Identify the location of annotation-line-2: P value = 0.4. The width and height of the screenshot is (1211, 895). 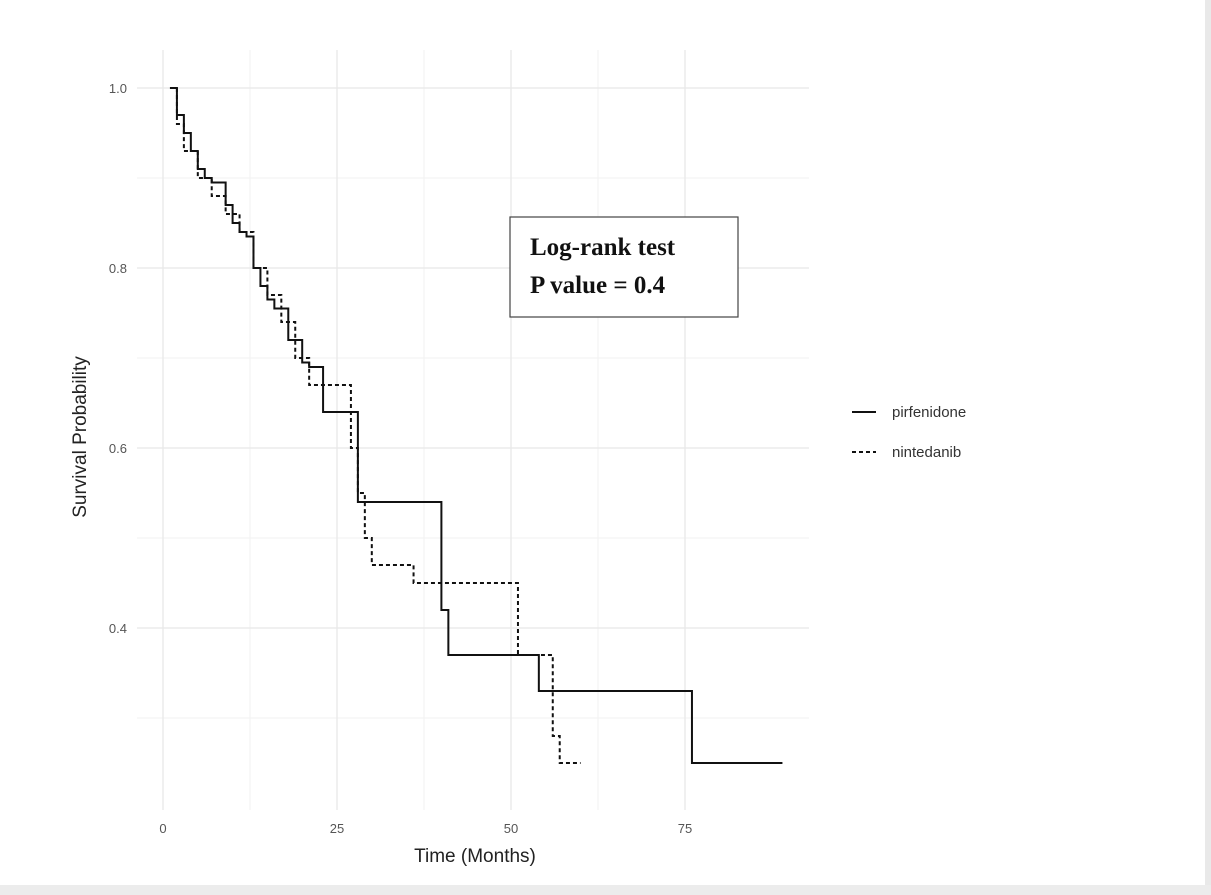
(598, 285).